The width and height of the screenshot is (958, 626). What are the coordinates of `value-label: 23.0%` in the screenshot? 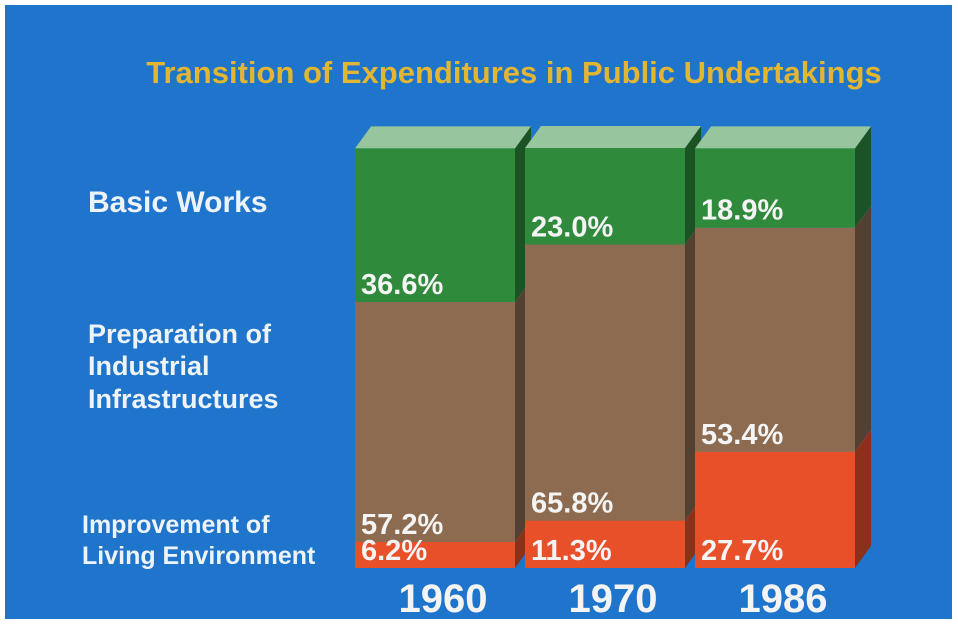 It's located at (572, 228).